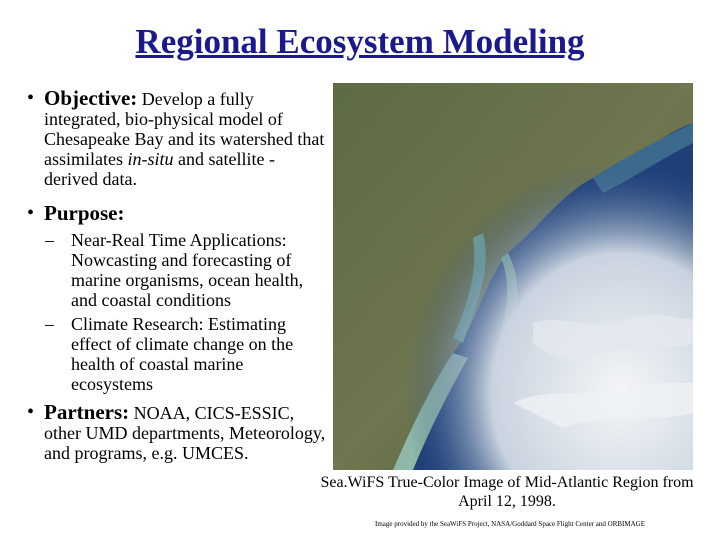 The width and height of the screenshot is (720, 540). What do you see at coordinates (87, 412) in the screenshot?
I see `bullet-label: Partners:` at bounding box center [87, 412].